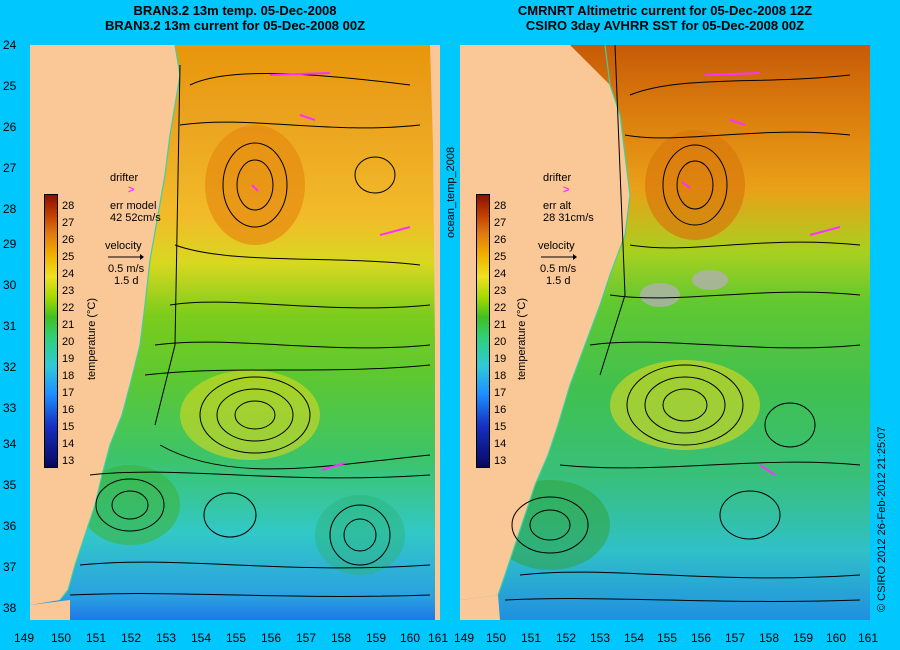  What do you see at coordinates (10, 367) in the screenshot?
I see `y-axis-label: 32` at bounding box center [10, 367].